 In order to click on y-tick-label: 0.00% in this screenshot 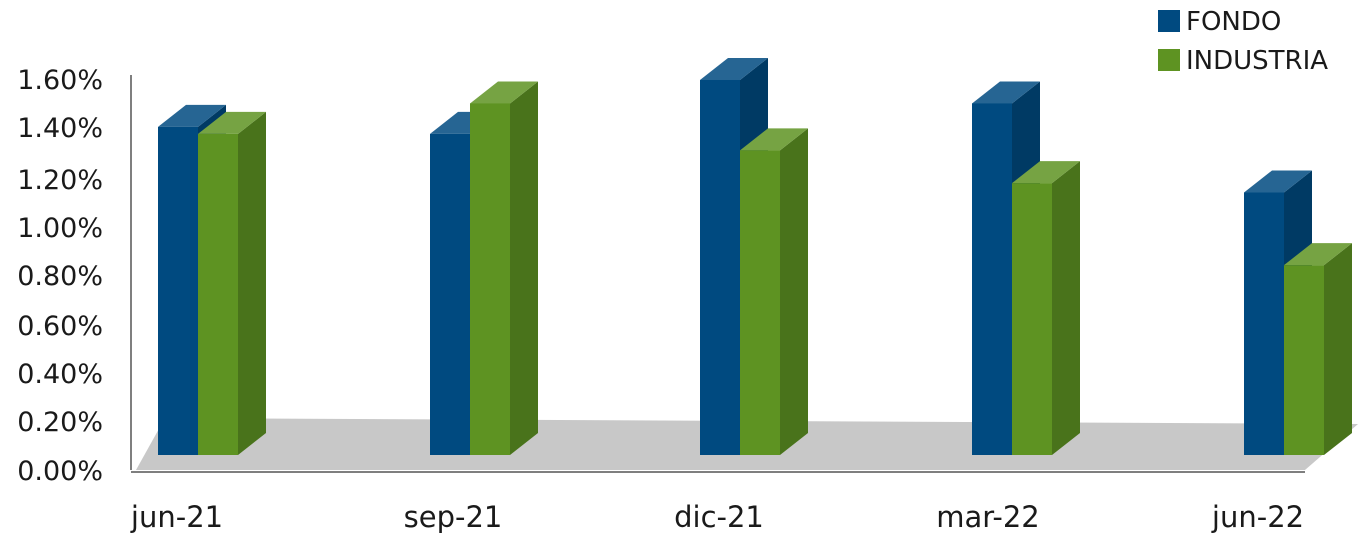, I will do `click(60, 471)`.